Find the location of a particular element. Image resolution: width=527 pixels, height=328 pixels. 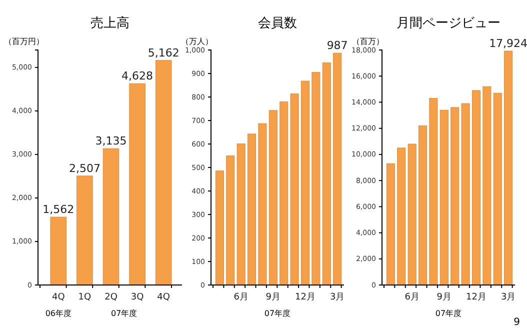

text: 06年度 is located at coordinates (58, 313).